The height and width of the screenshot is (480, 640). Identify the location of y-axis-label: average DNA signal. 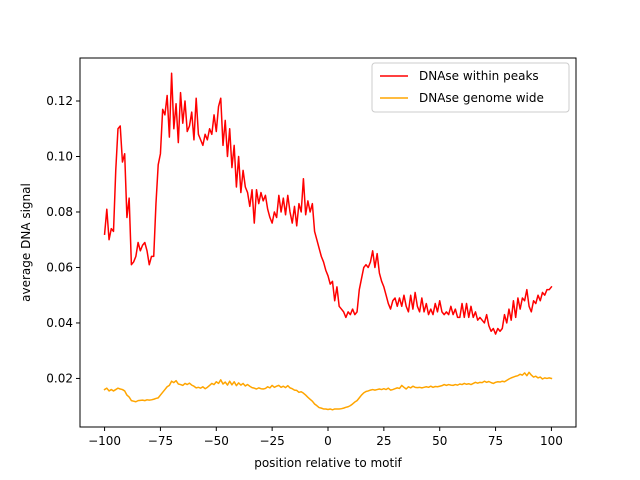
(26, 242).